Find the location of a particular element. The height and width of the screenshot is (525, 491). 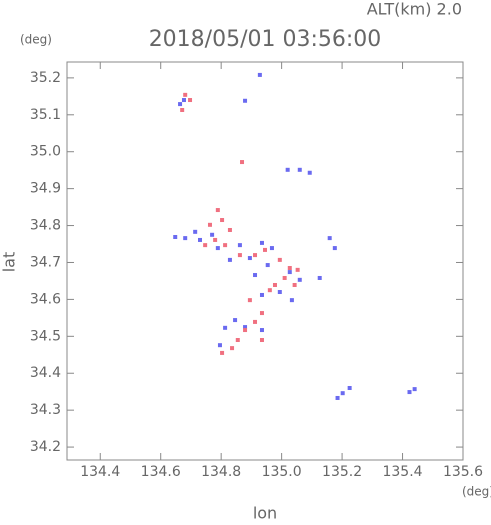

y-tick-label: 35.2 is located at coordinates (45, 78).